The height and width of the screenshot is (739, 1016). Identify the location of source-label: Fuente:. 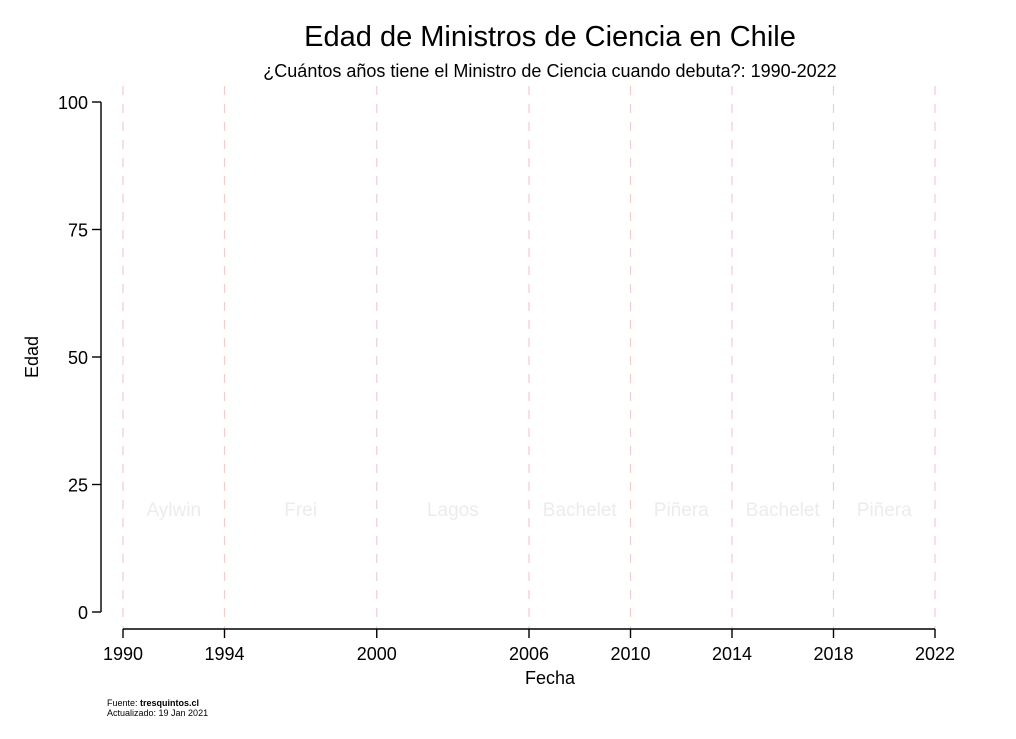
(123, 703).